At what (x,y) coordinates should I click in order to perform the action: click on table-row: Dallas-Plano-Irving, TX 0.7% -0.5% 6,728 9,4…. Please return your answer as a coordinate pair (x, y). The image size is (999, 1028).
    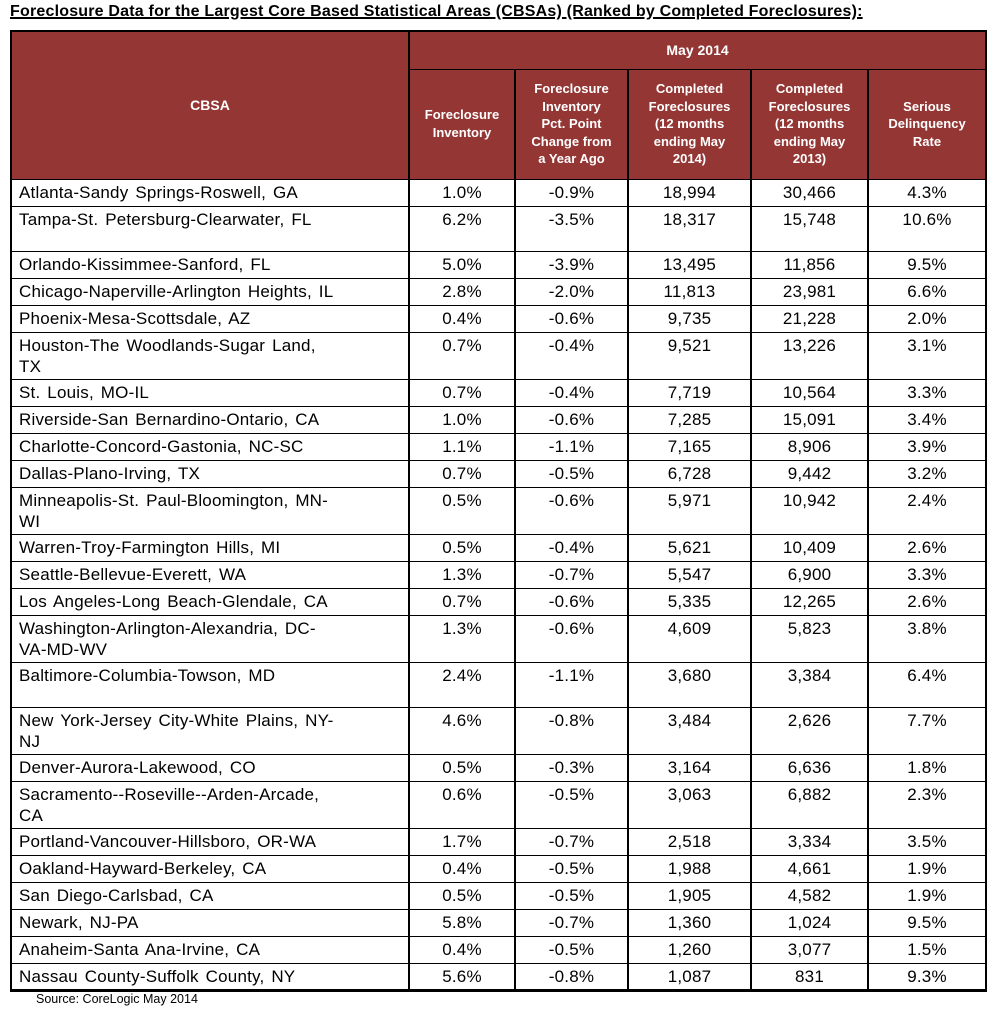
    Looking at the image, I should click on (499, 473).